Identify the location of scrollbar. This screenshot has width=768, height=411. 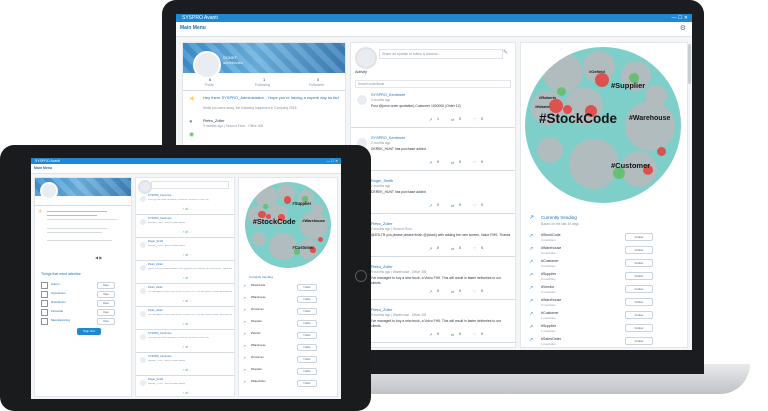
(689, 64).